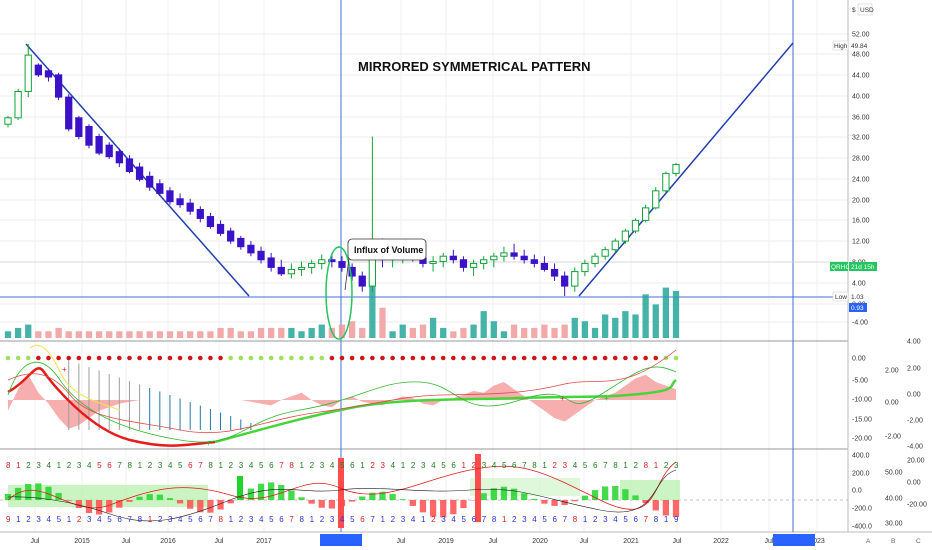 The image size is (932, 550). What do you see at coordinates (862, 509) in the screenshot?
I see `osc2-tick-label: -200.0` at bounding box center [862, 509].